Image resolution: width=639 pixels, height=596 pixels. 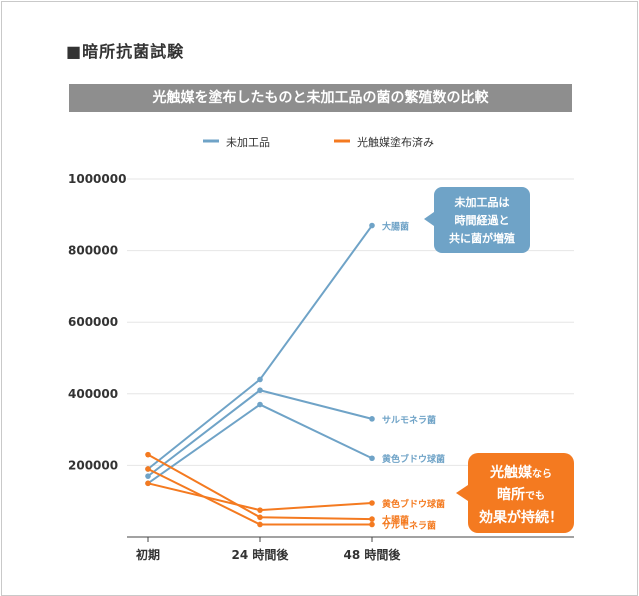 What do you see at coordinates (318, 142) in the screenshot?
I see `legend: 未加工品 光触媒塗布済み` at bounding box center [318, 142].